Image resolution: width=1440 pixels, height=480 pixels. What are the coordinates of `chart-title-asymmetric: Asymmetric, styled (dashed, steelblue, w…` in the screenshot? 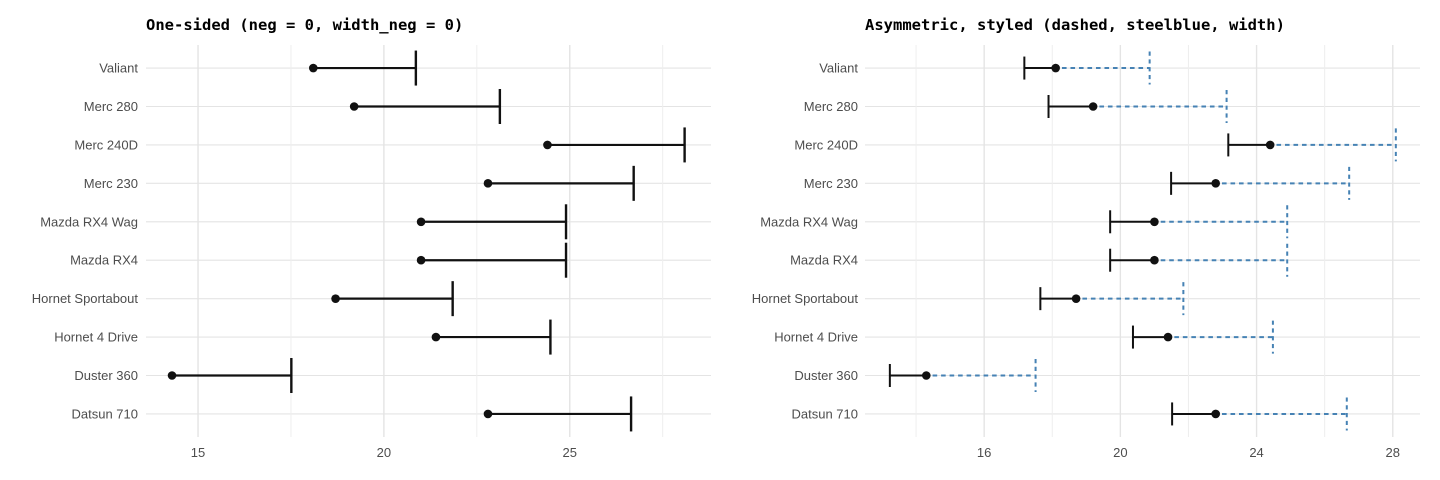 It's located at (1075, 25).